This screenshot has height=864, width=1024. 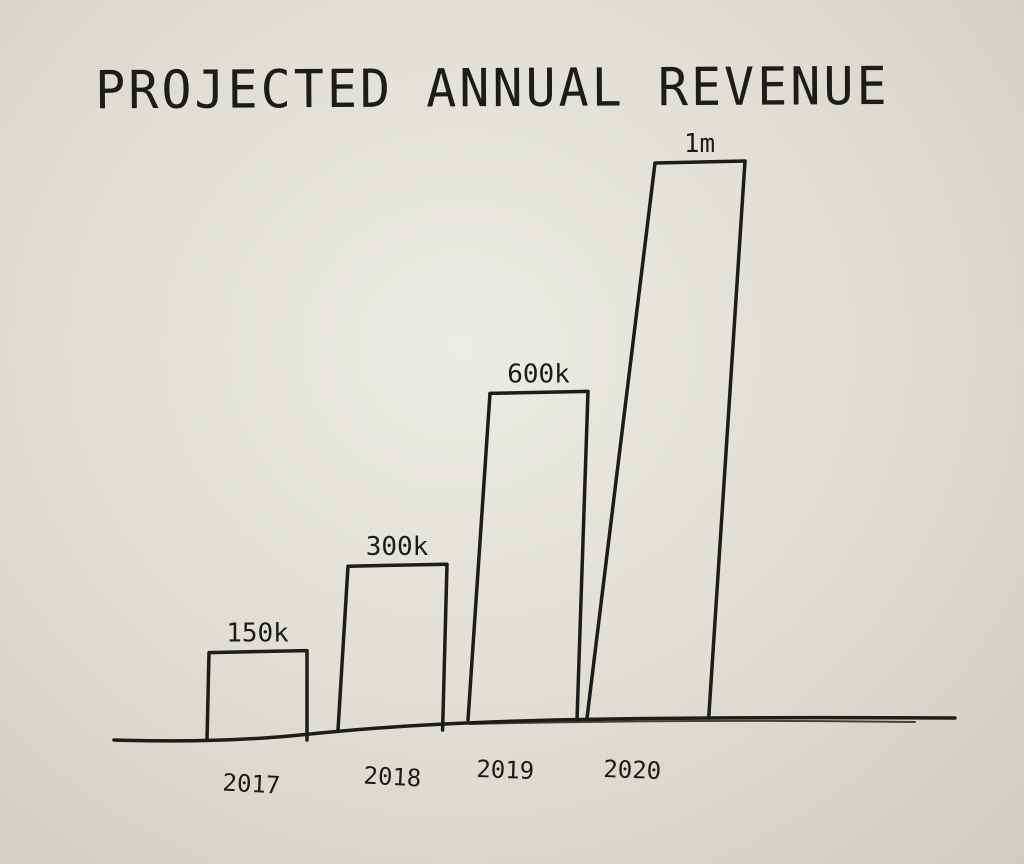 What do you see at coordinates (392, 647) in the screenshot?
I see `bar-2018` at bounding box center [392, 647].